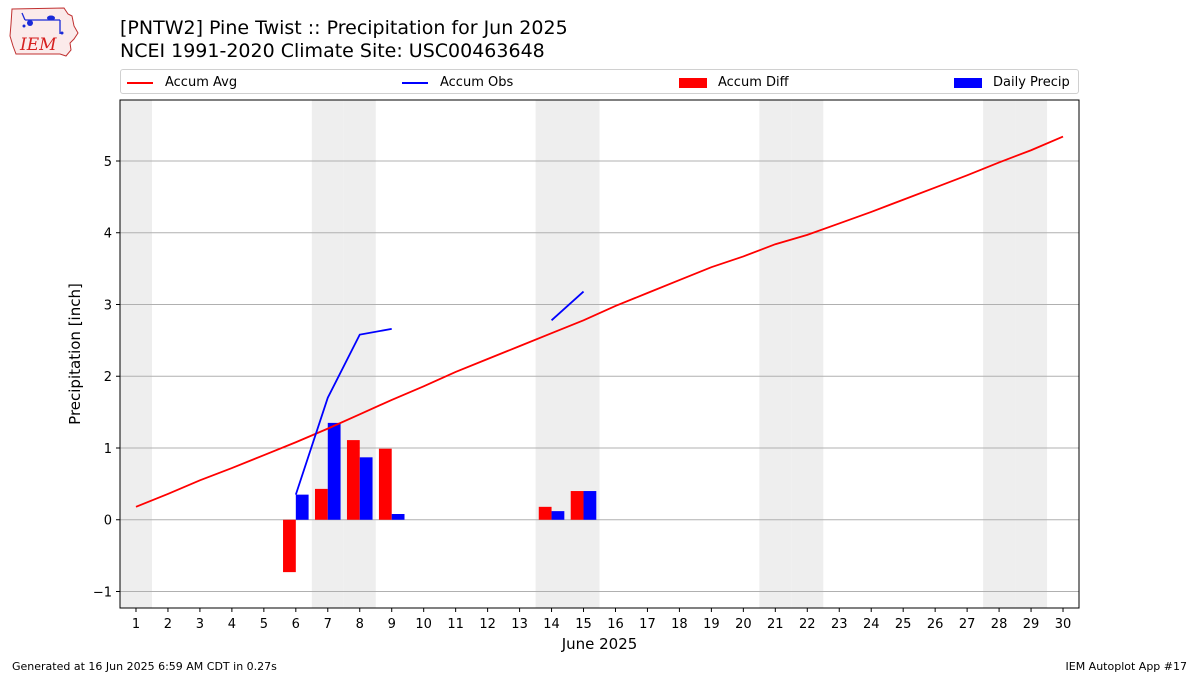 This screenshot has height=675, width=1200. I want to click on x-tick-label-8: 8, so click(360, 624).